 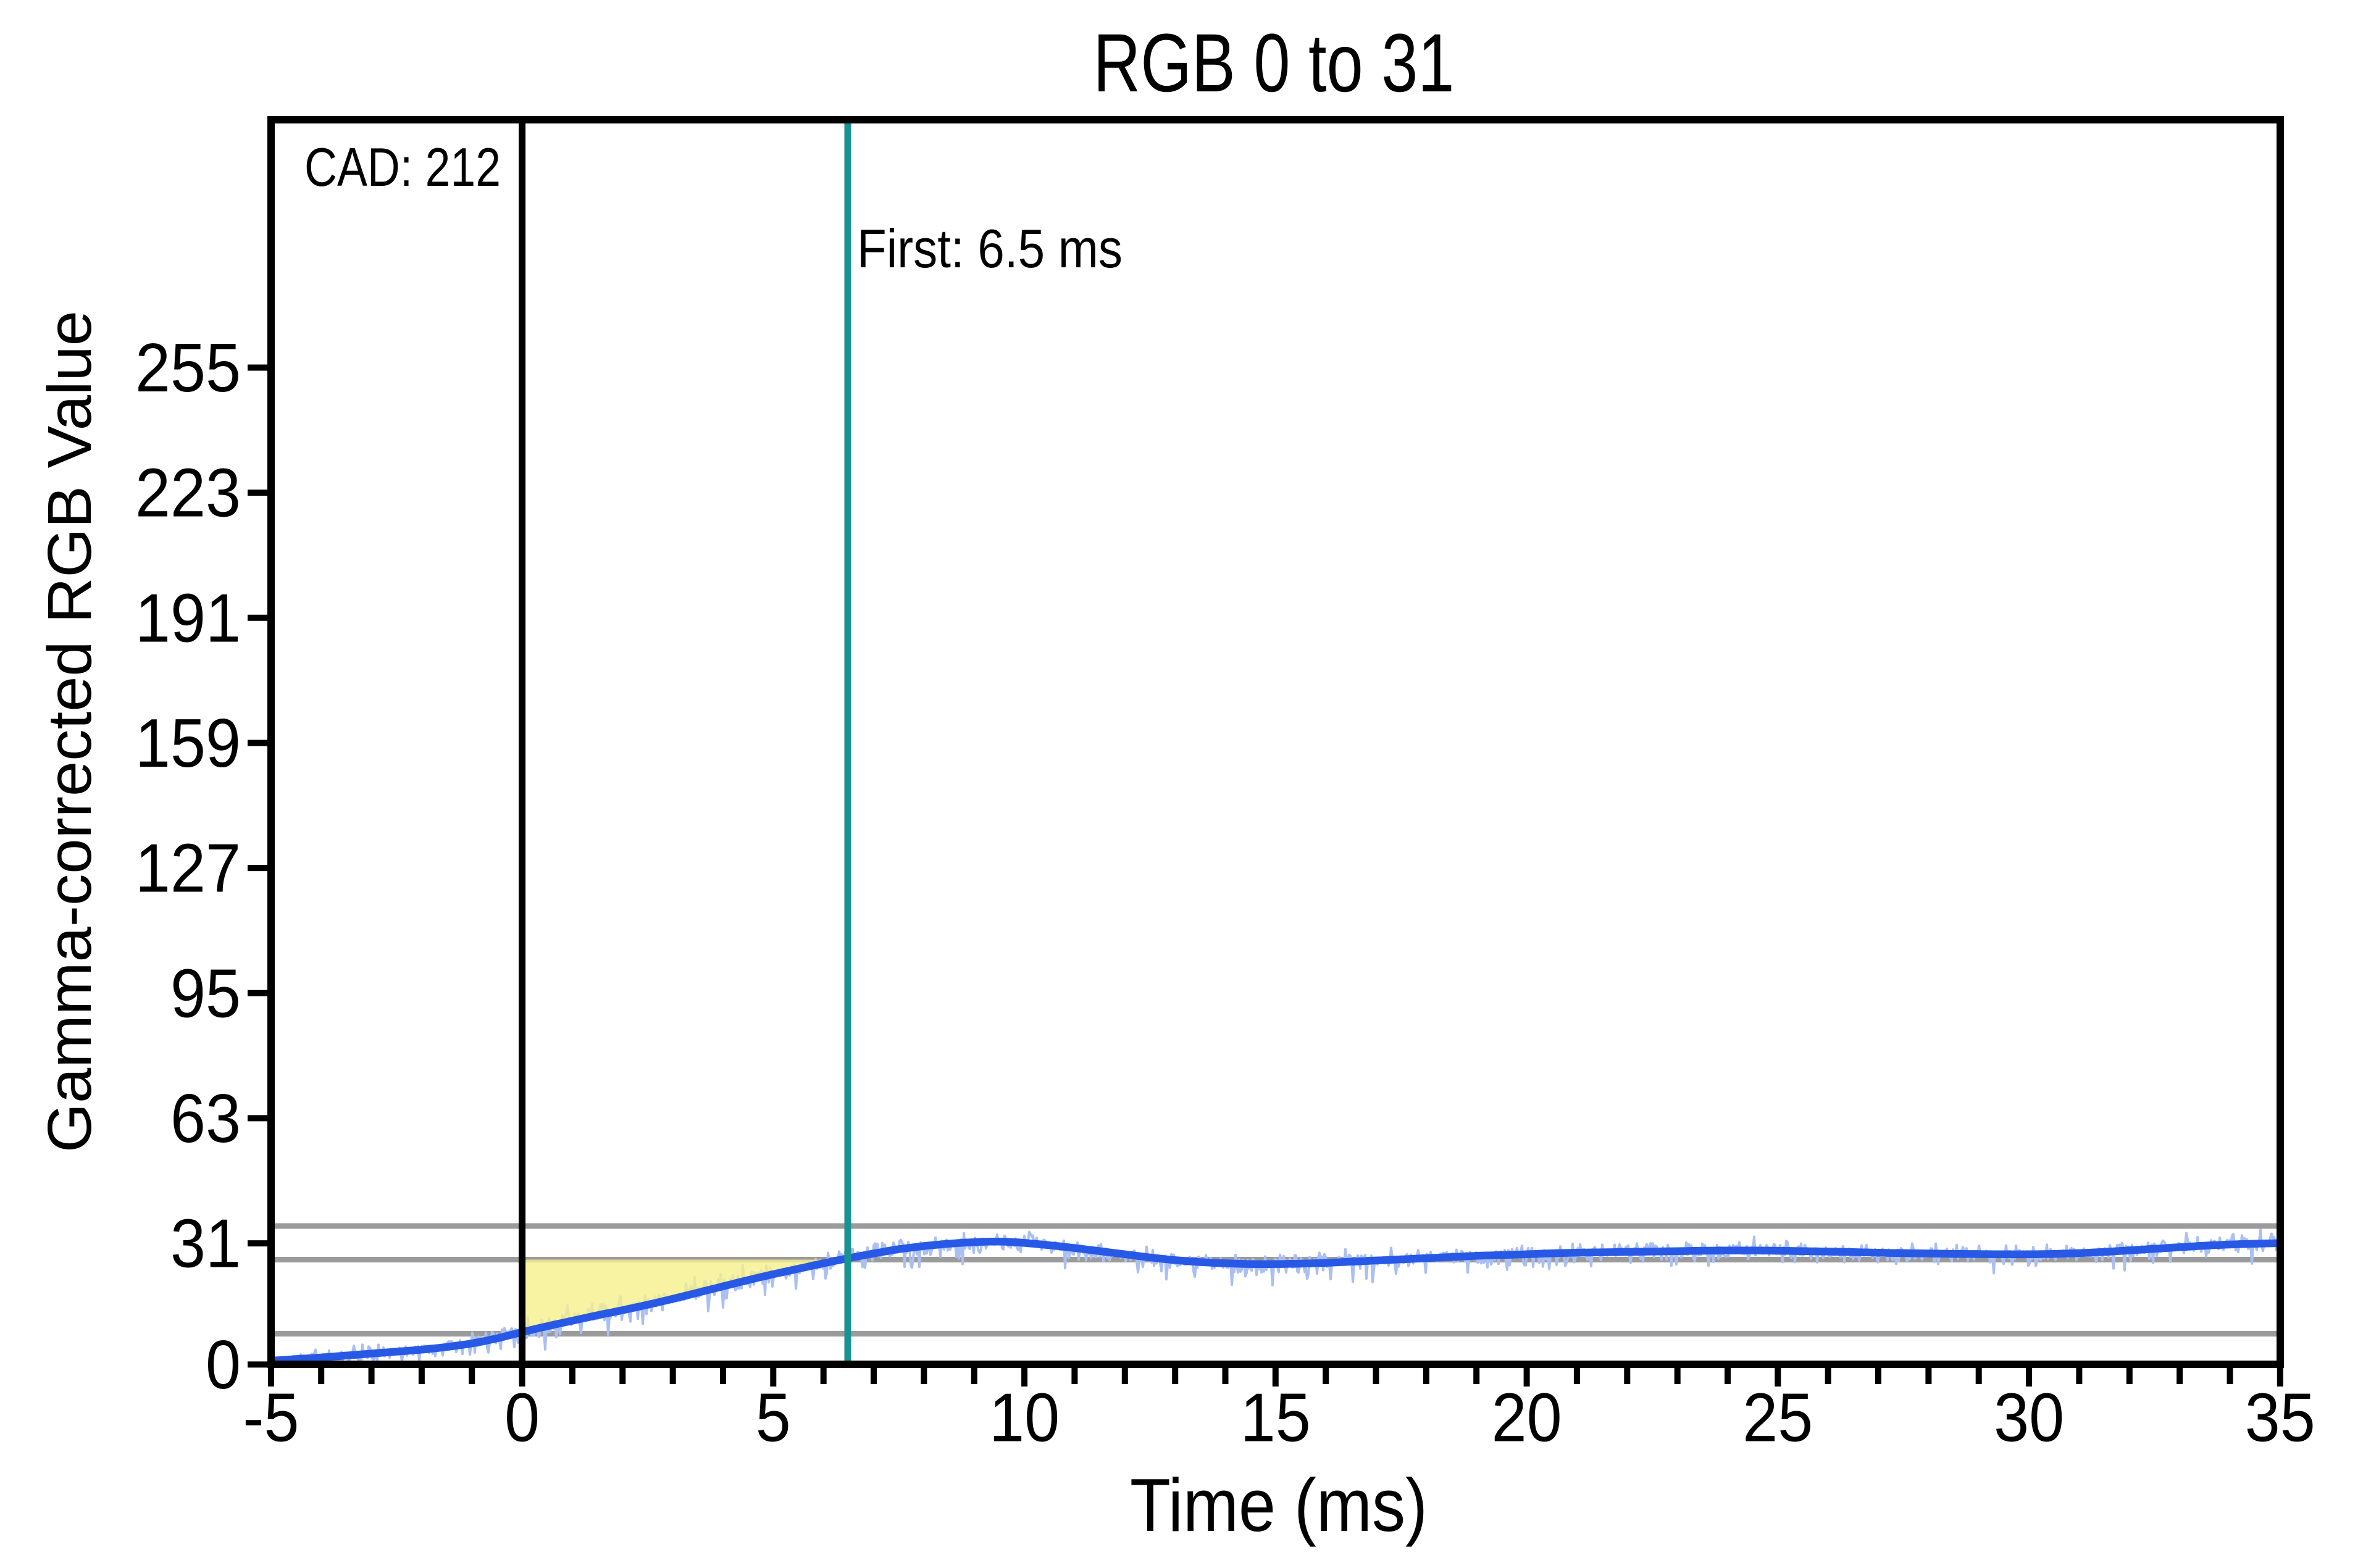 What do you see at coordinates (205, 1118) in the screenshot?
I see `svg-text: 63` at bounding box center [205, 1118].